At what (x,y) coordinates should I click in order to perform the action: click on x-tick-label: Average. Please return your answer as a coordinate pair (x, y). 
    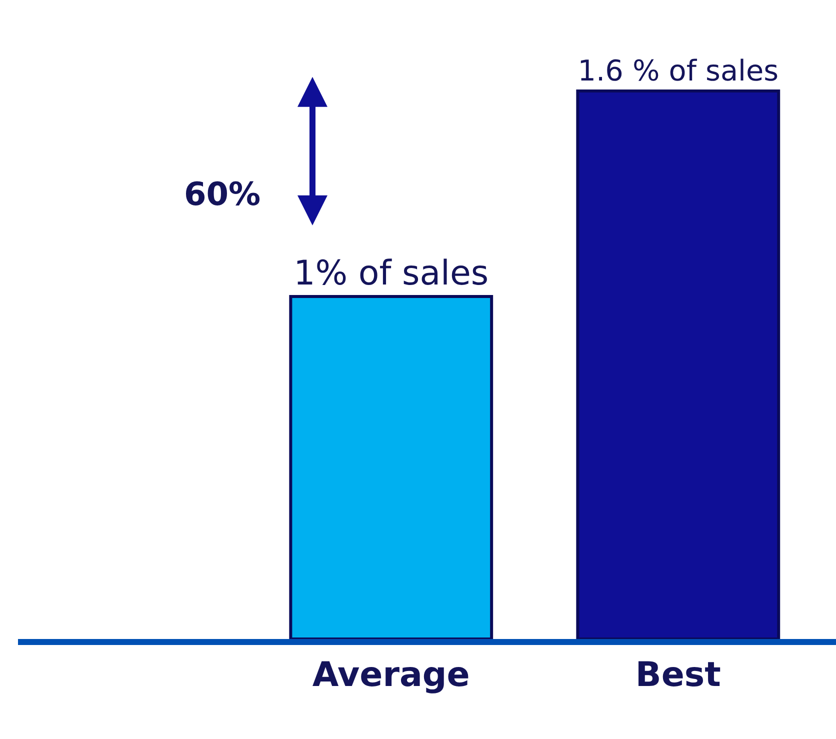
    Looking at the image, I should click on (391, 674).